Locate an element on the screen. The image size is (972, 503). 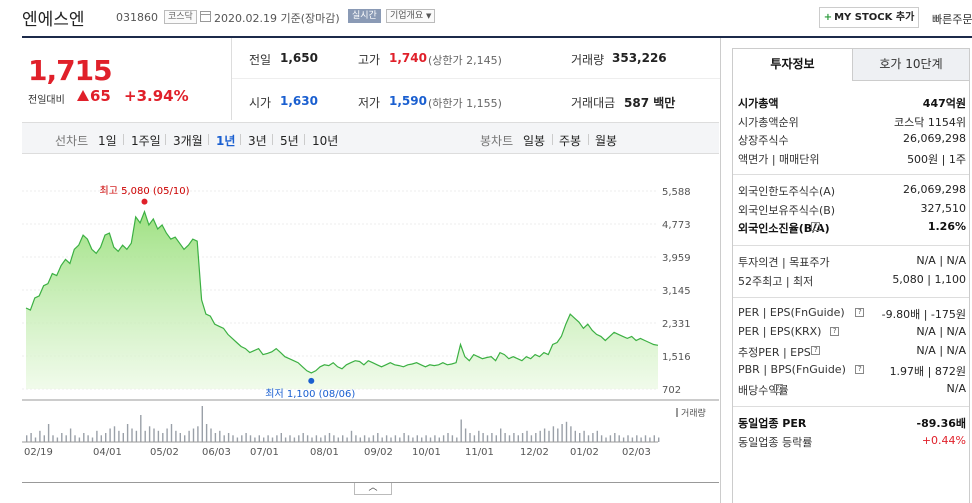
period-10y: 10년 is located at coordinates (325, 141).